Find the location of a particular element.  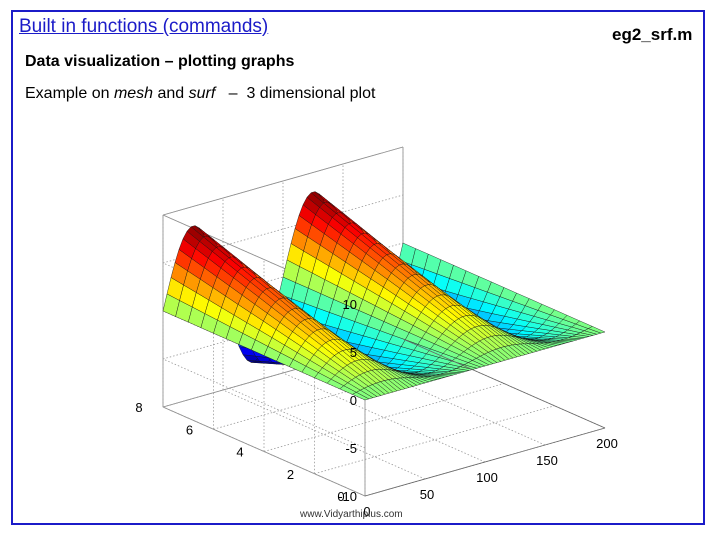

x-tick-label: 100 is located at coordinates (487, 477).